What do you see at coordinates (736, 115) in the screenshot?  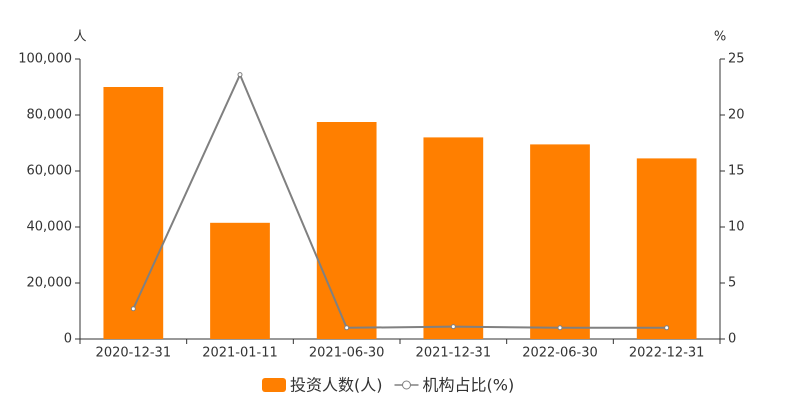 I see `y2-tick-label: 20` at bounding box center [736, 115].